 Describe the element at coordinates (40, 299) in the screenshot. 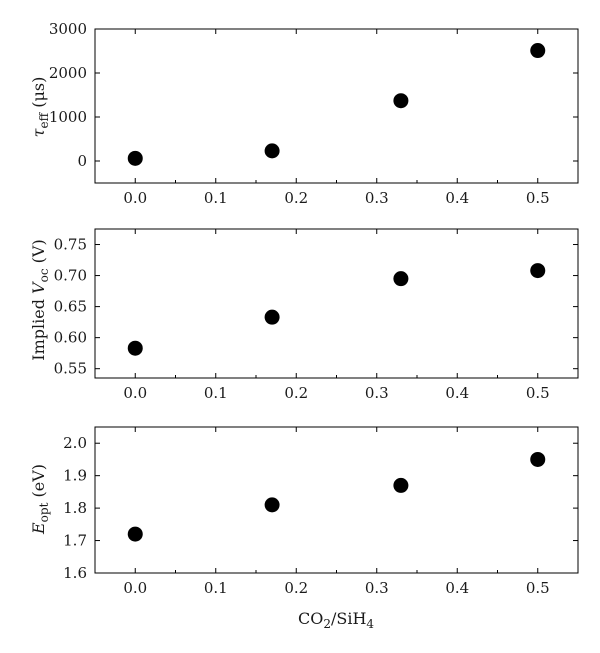

I see `ylabel-middle: Implied Voc (V)` at that location.